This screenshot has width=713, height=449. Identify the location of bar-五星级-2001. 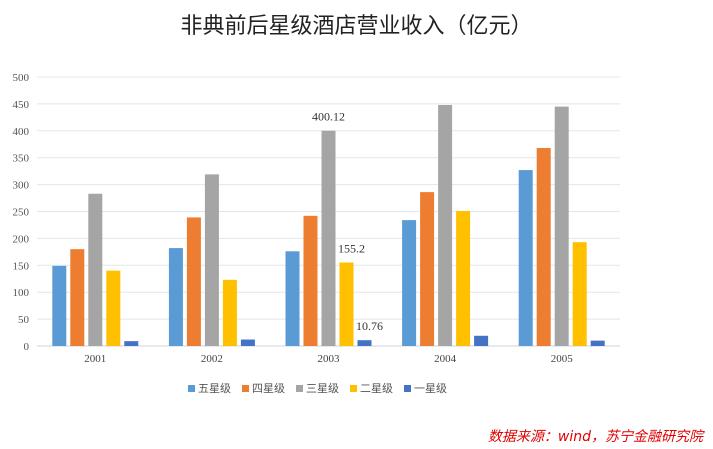
(59, 305).